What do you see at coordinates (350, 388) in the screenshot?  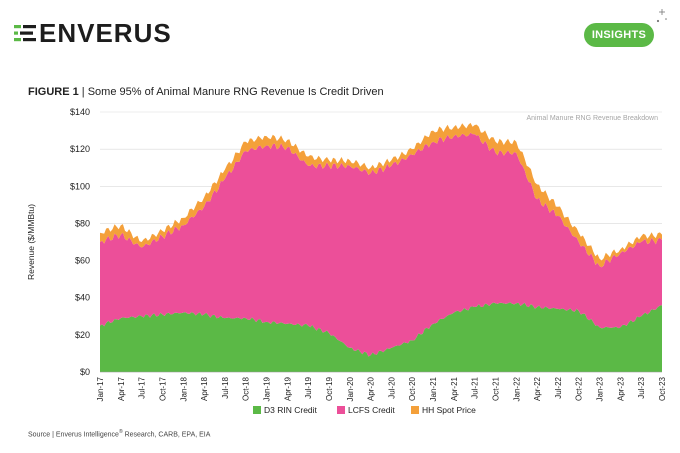 I see `x-tick-label: Jan-20` at bounding box center [350, 388].